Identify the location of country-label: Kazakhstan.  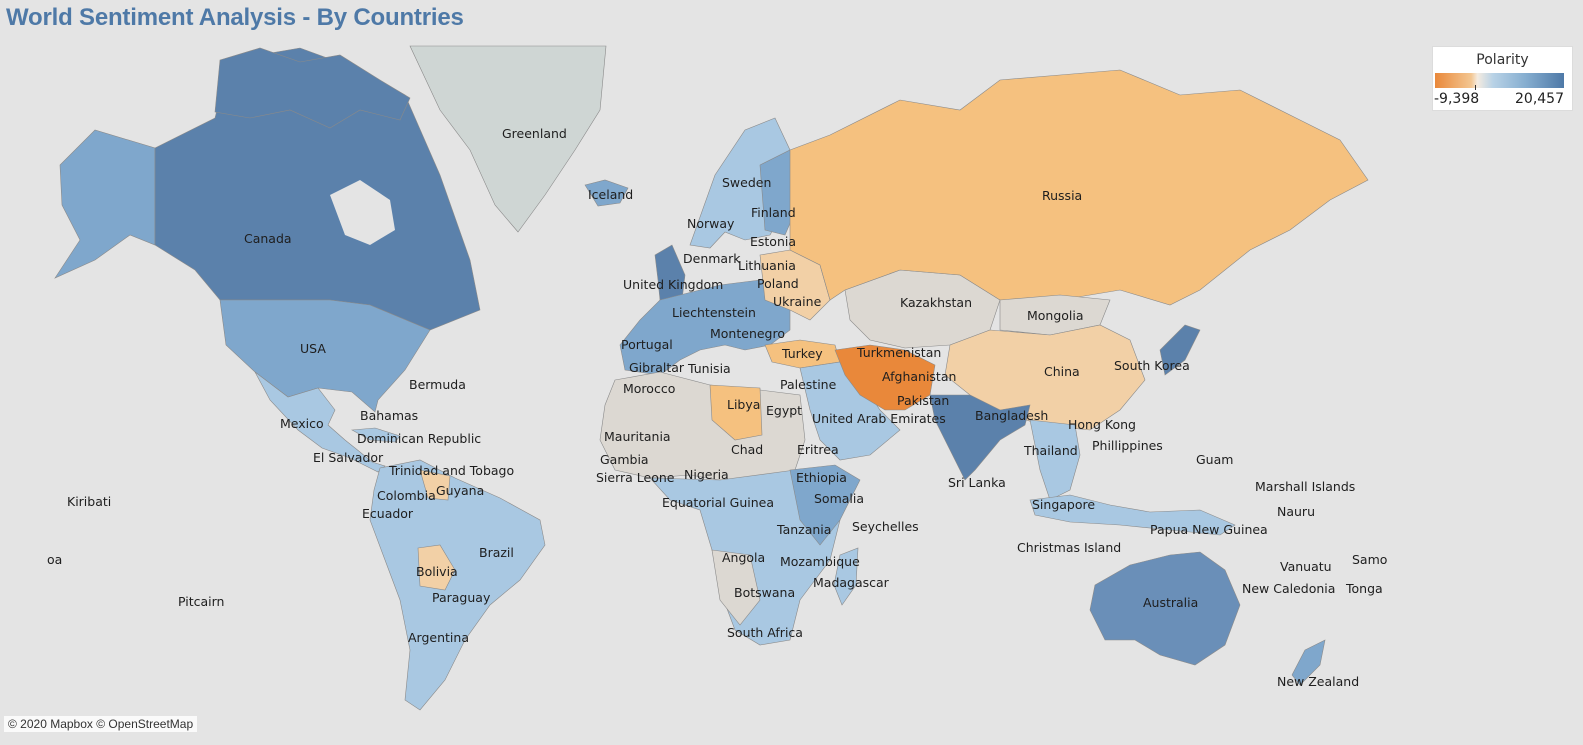
(936, 302).